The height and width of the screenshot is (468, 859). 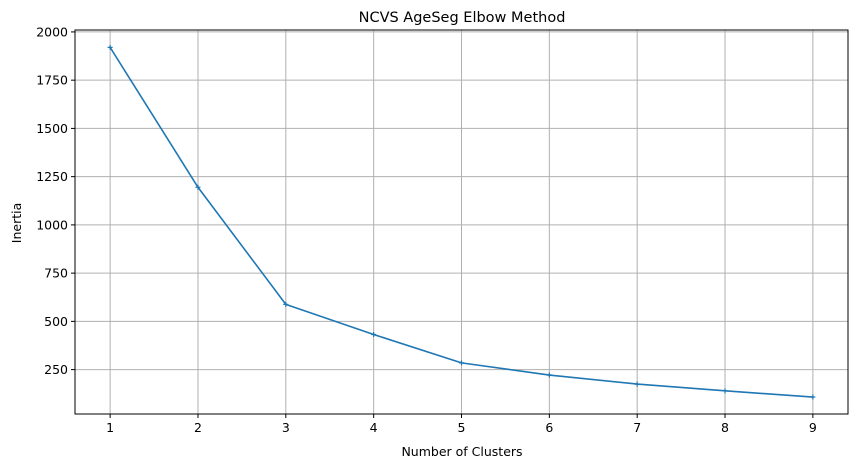 I want to click on y-tick-label: 1250, so click(x=52, y=176).